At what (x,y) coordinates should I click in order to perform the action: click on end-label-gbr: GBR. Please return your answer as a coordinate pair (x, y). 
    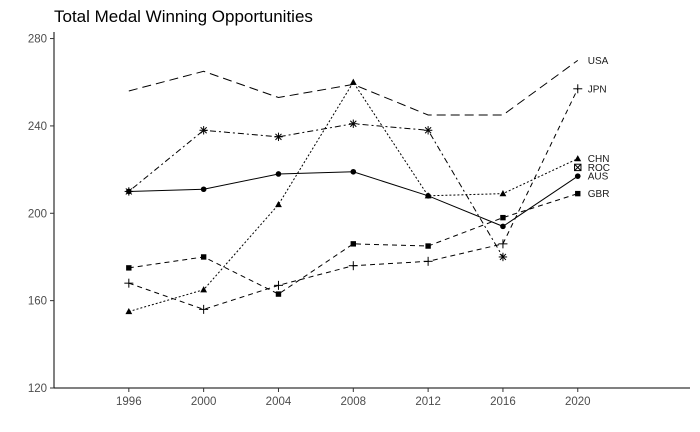
    Looking at the image, I should click on (599, 194).